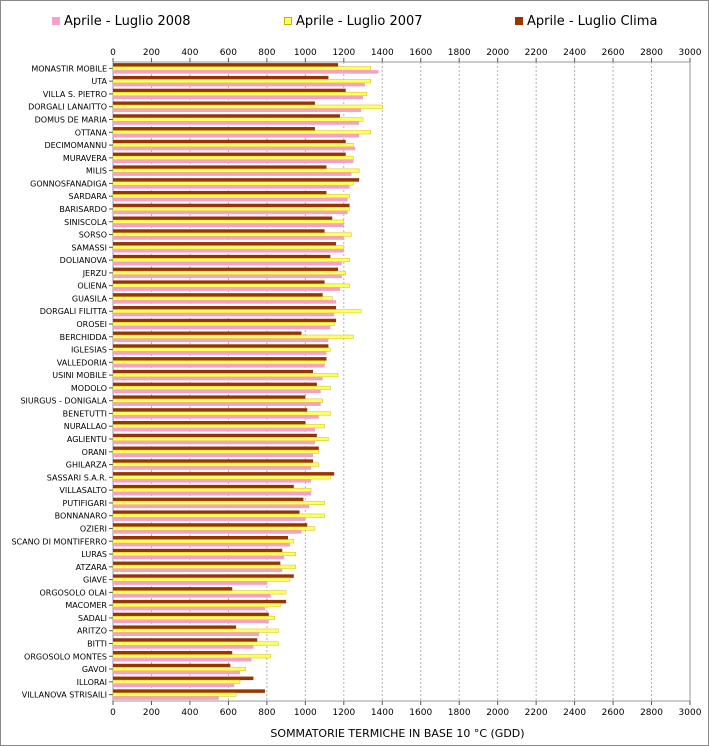 Image resolution: width=709 pixels, height=746 pixels. Describe the element at coordinates (85, 222) in the screenshot. I see `category-label: SINISCOLA` at that location.